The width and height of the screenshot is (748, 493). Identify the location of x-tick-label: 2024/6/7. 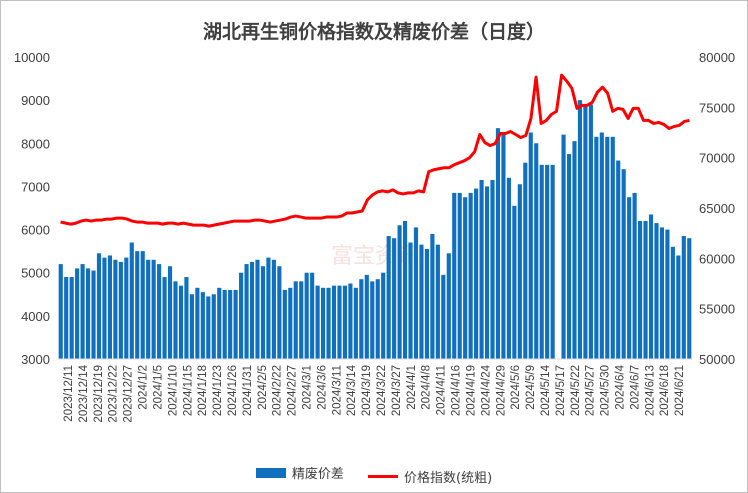
(635, 387).